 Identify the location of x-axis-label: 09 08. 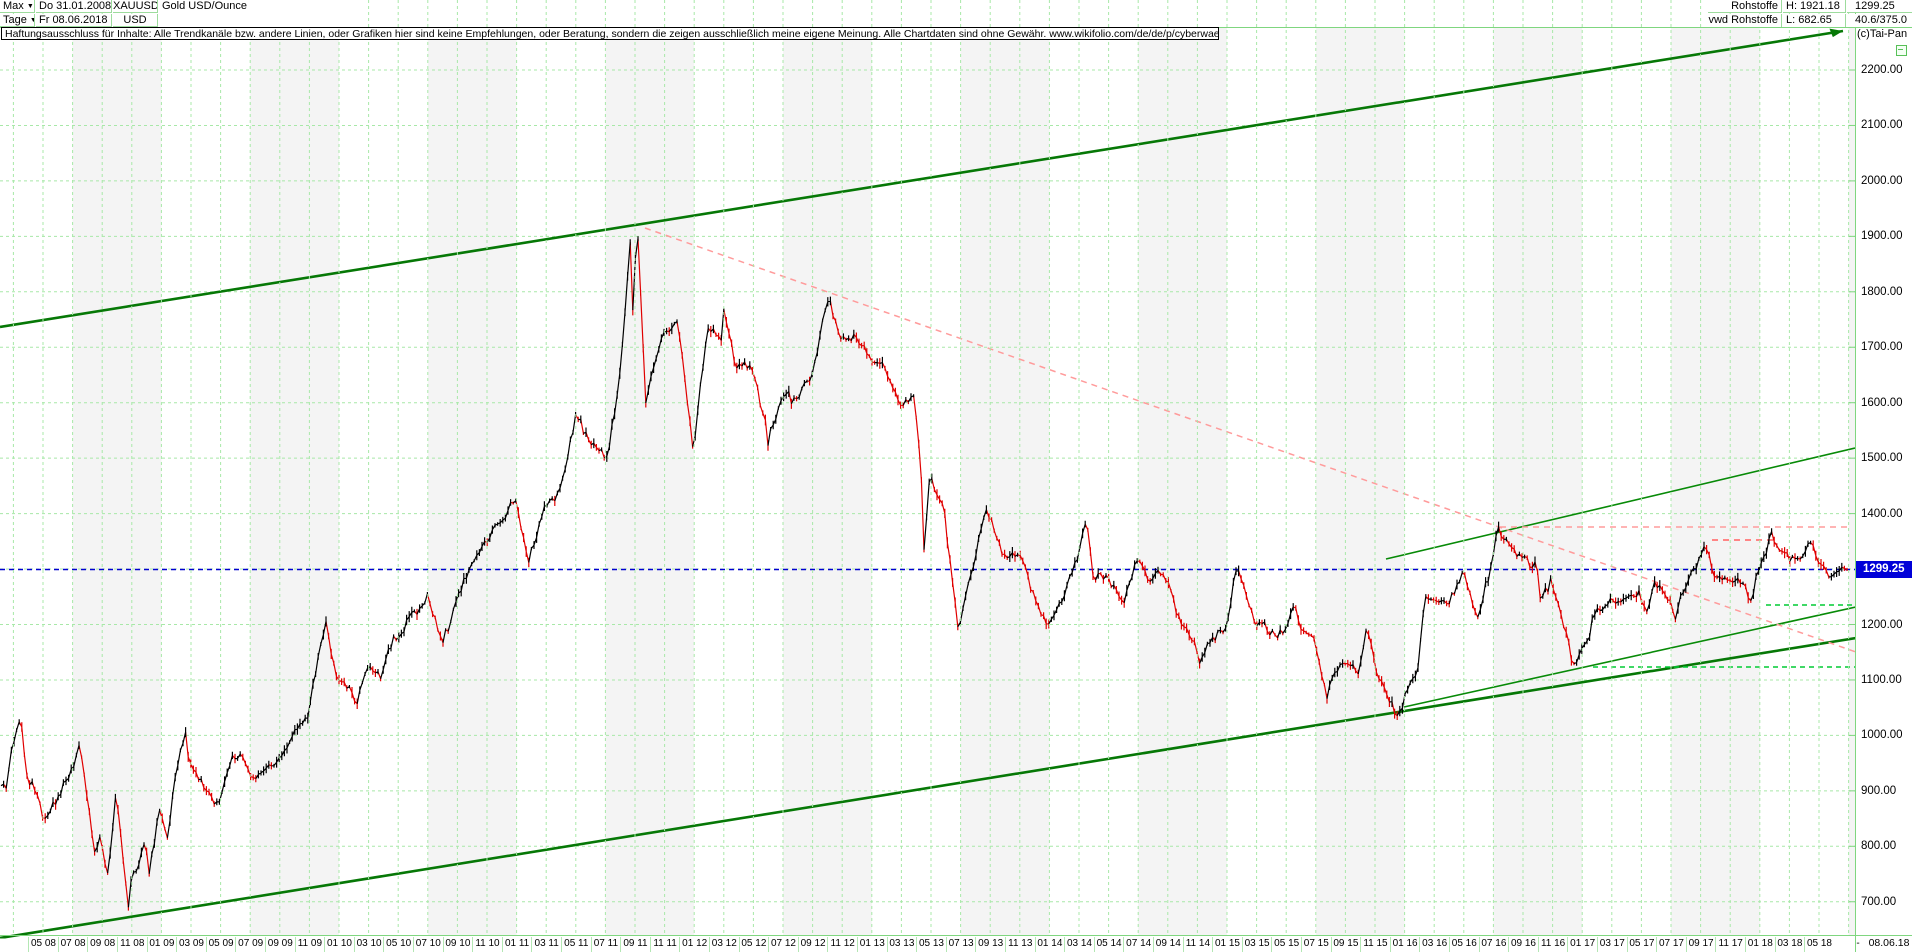
(102, 944).